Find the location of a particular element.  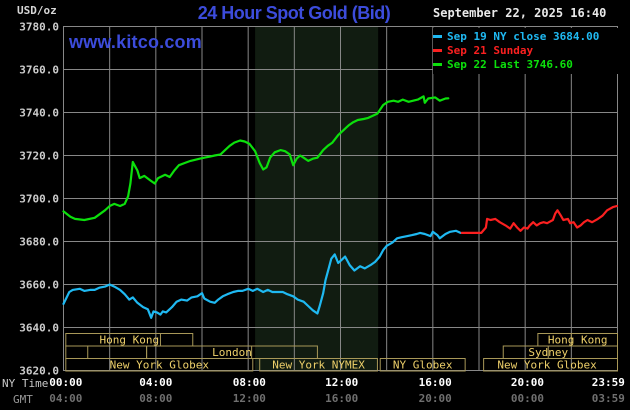

y-tick-label: 3700.0 is located at coordinates (39, 199).